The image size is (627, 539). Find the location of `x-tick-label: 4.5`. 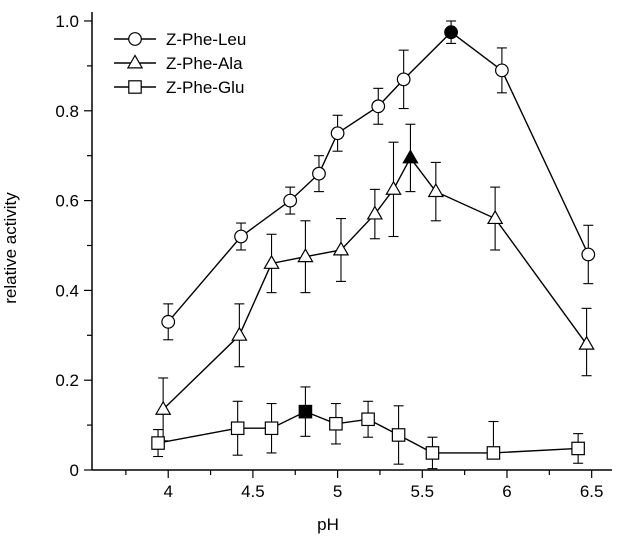

x-tick-label: 4.5 is located at coordinates (253, 491).